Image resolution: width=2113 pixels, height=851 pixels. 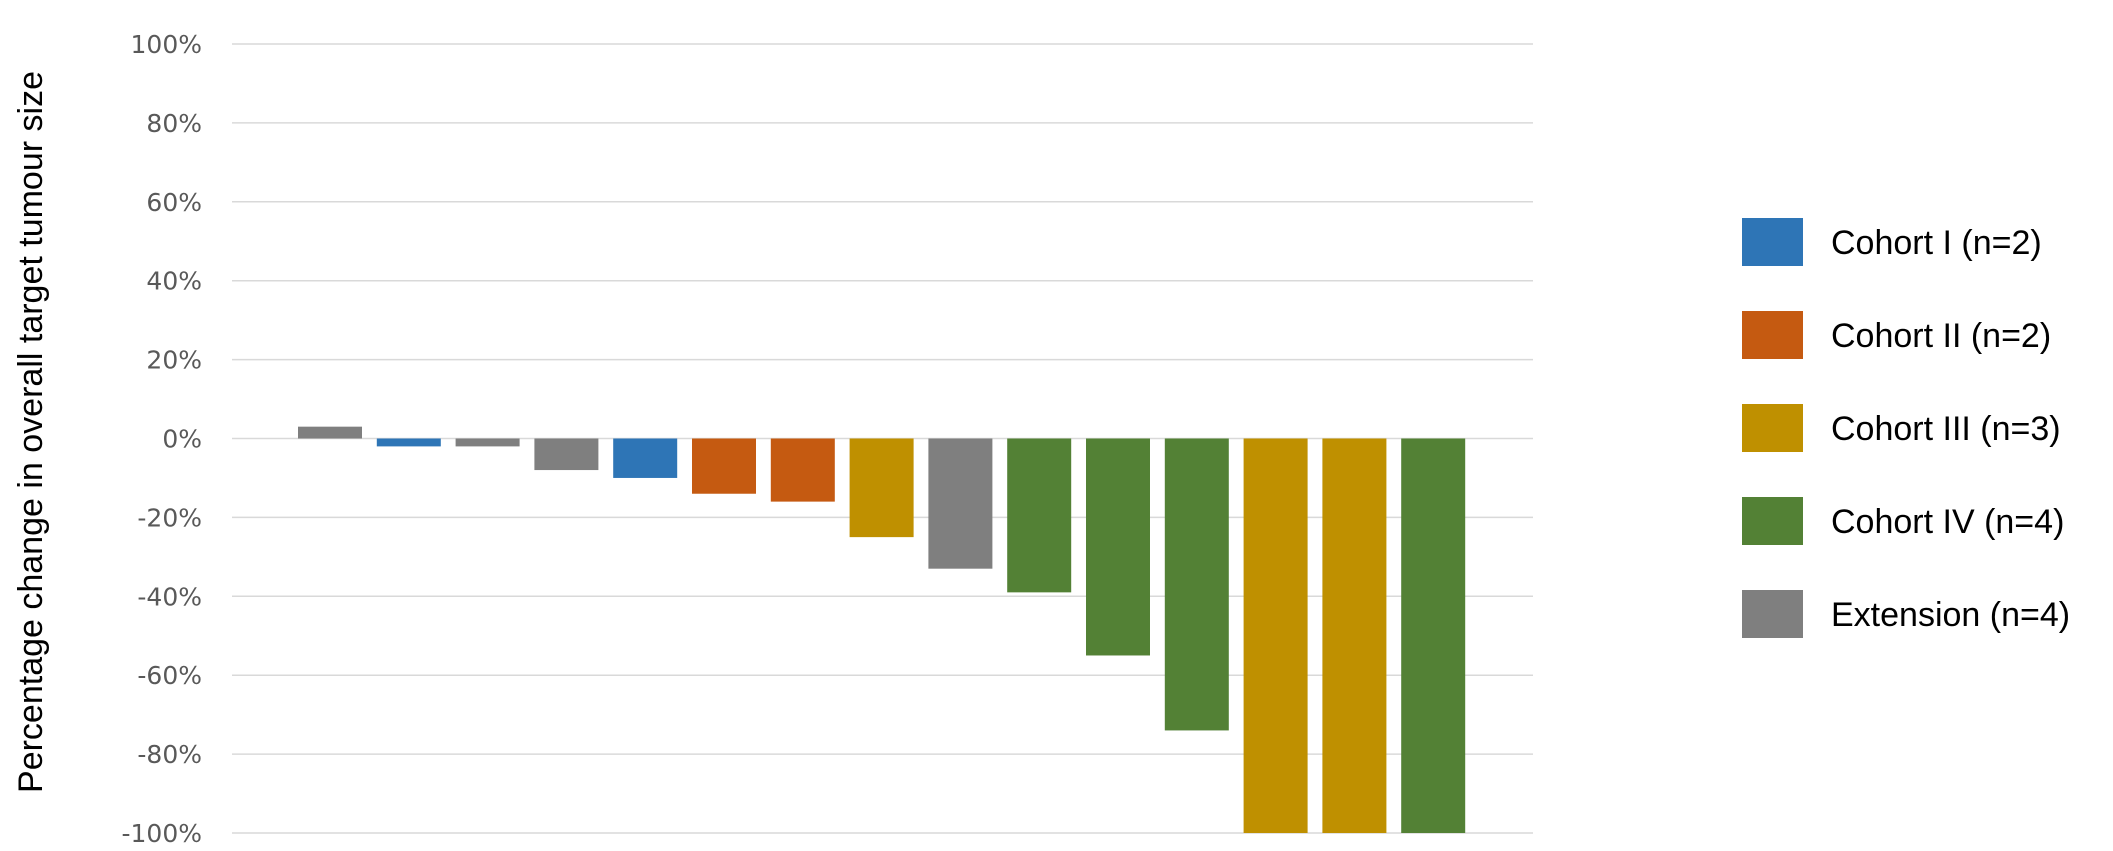 I want to click on legend-item: Cohort III (n=3), so click(x=1901, y=428).